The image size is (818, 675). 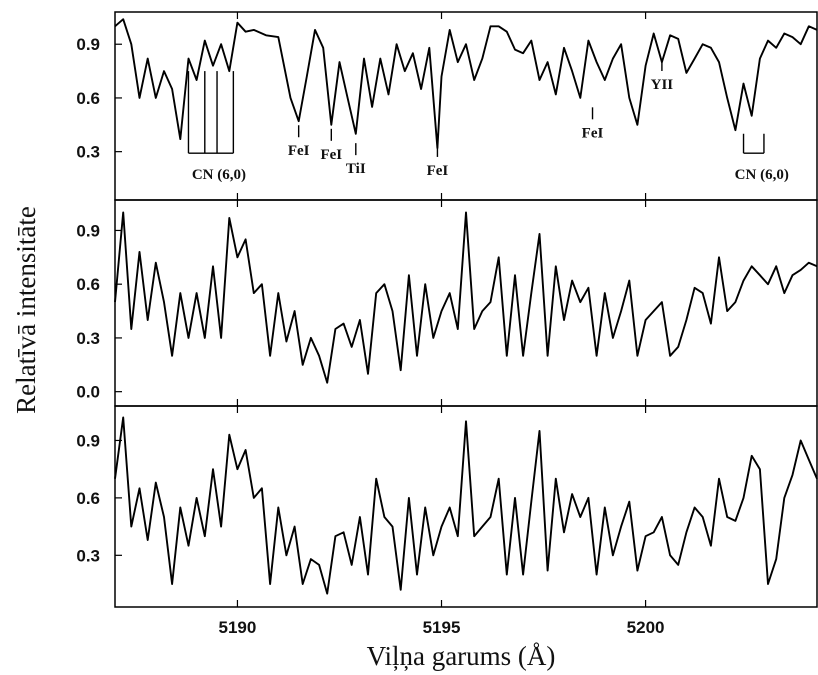 I want to click on y-tick-label-middle: 0.9, so click(x=88, y=230).